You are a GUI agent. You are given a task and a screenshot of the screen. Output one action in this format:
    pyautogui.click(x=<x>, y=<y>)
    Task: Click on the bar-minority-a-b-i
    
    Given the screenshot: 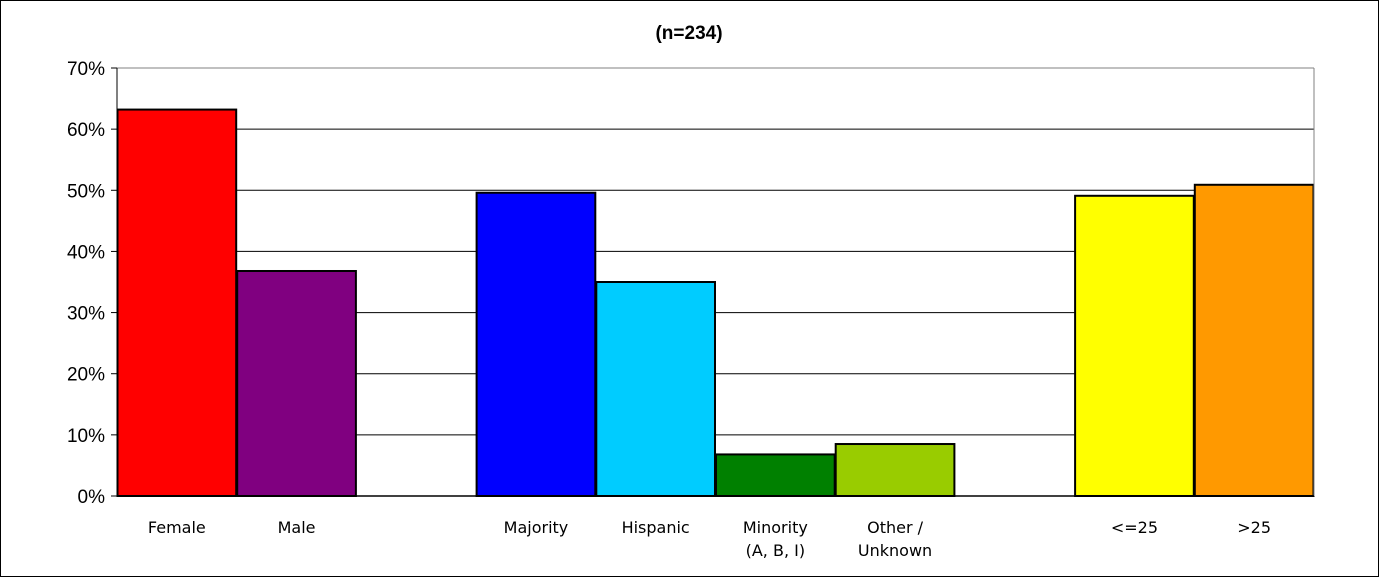 What is the action you would take?
    pyautogui.click(x=775, y=475)
    